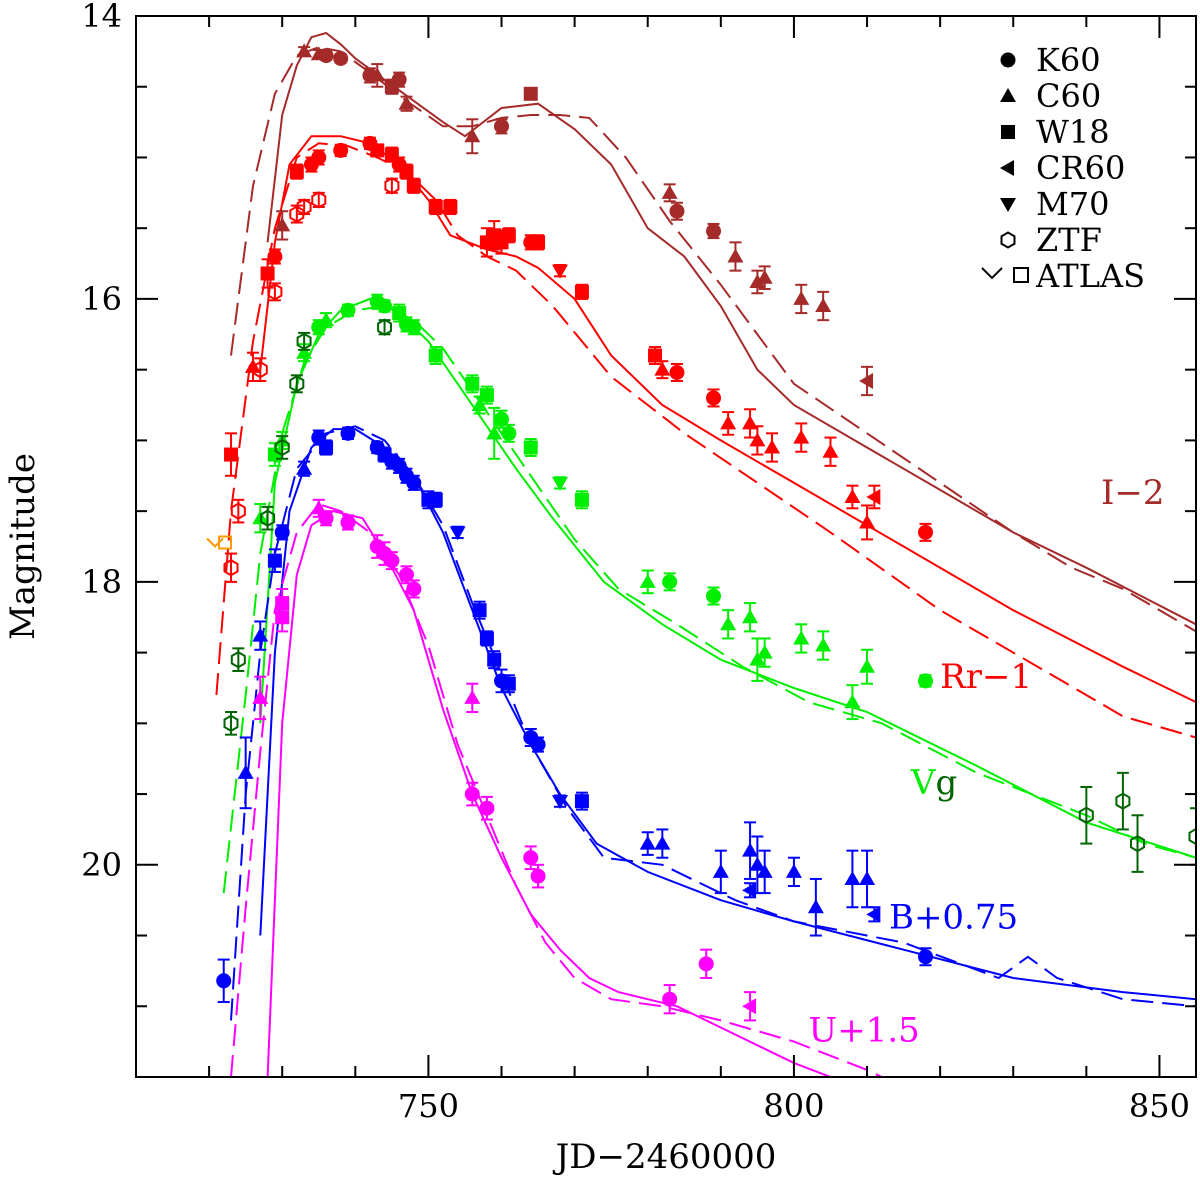 The width and height of the screenshot is (1200, 1182). Describe the element at coordinates (1069, 240) in the screenshot. I see `legend-label: ZTF` at that location.